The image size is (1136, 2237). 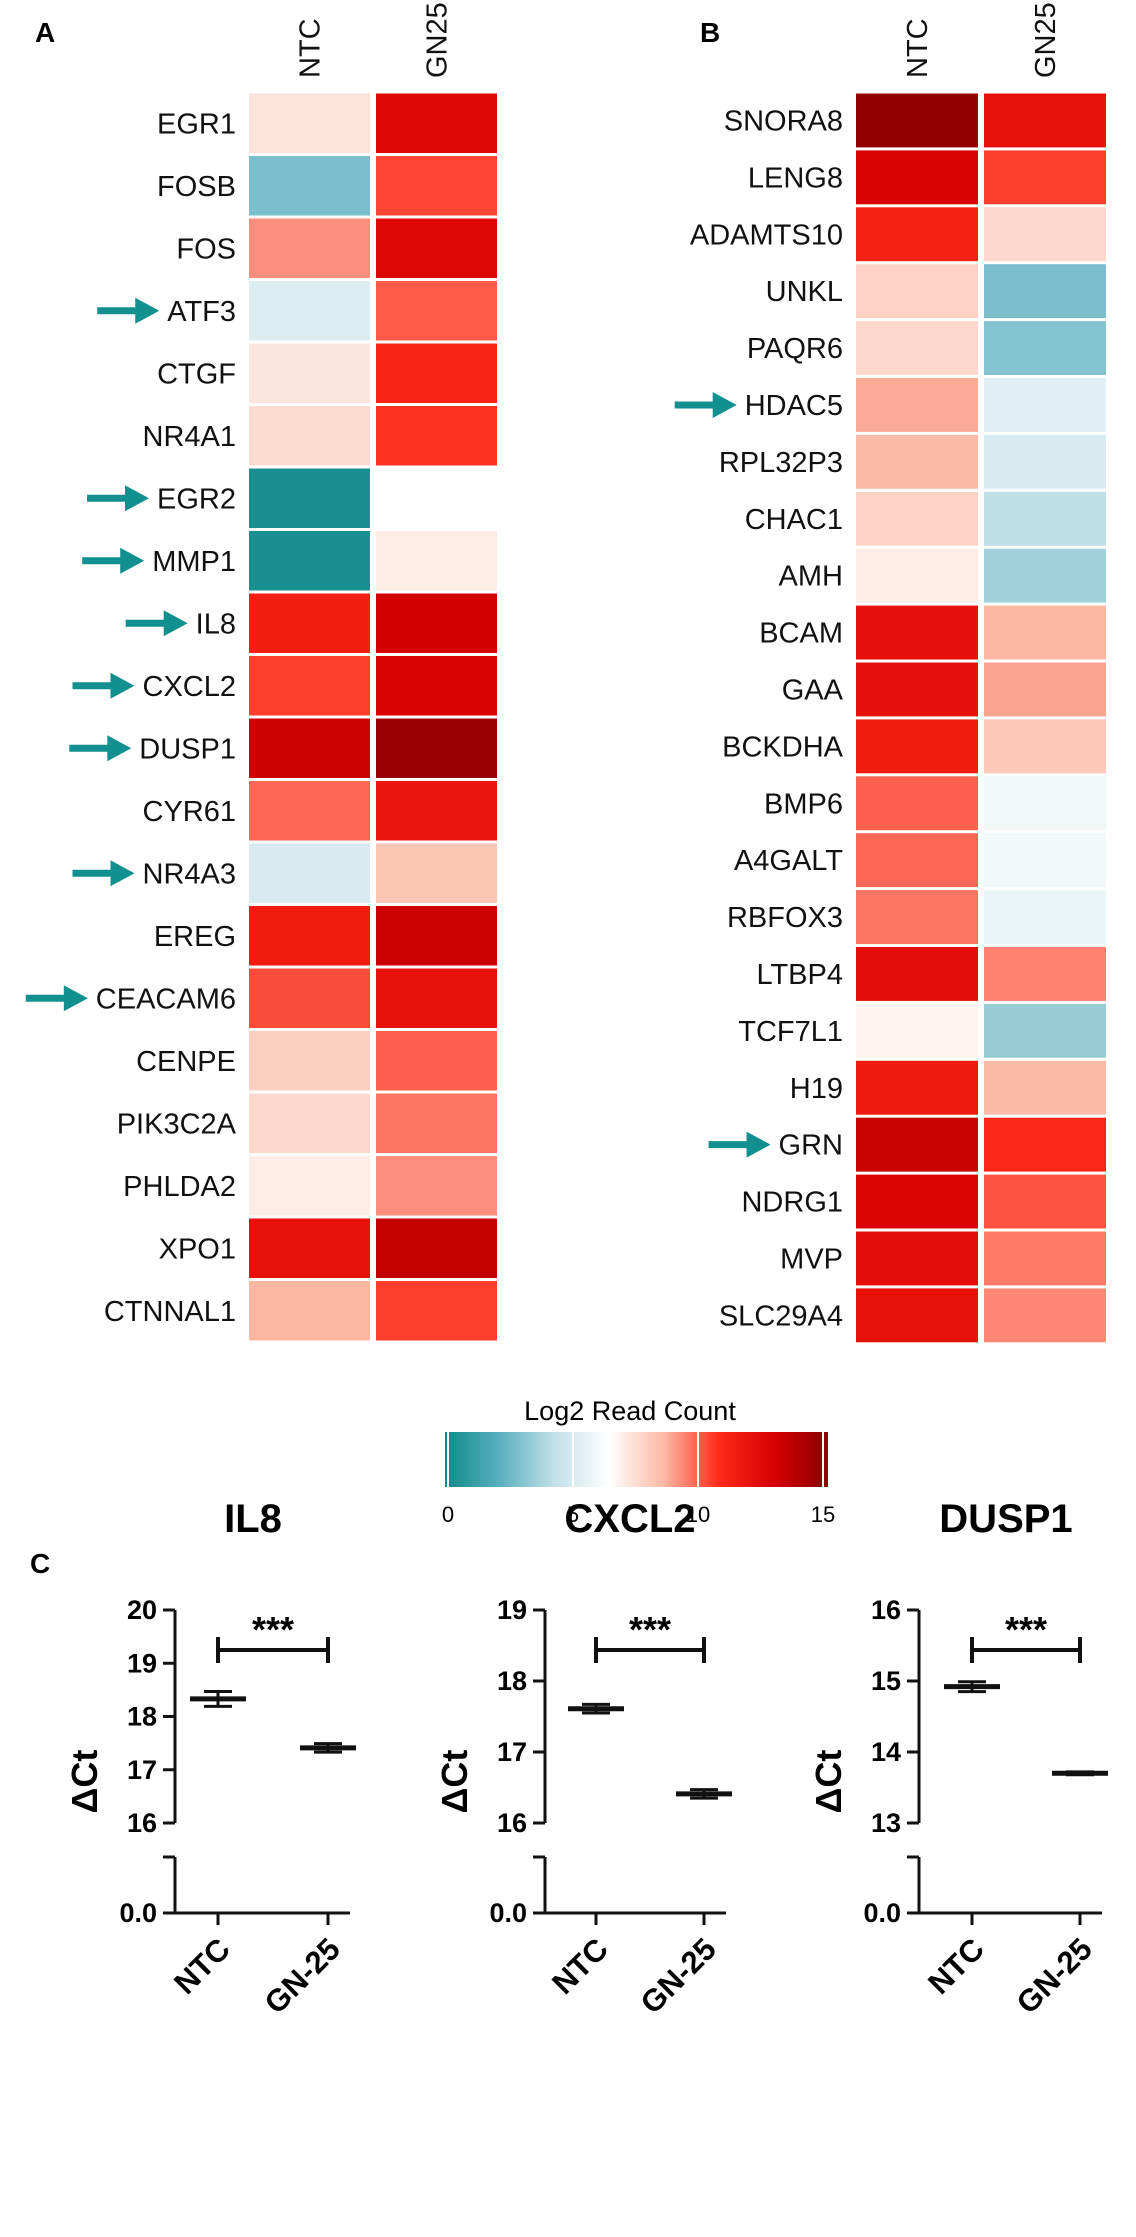 What do you see at coordinates (190, 812) in the screenshot?
I see `gene-label: CYR61` at bounding box center [190, 812].